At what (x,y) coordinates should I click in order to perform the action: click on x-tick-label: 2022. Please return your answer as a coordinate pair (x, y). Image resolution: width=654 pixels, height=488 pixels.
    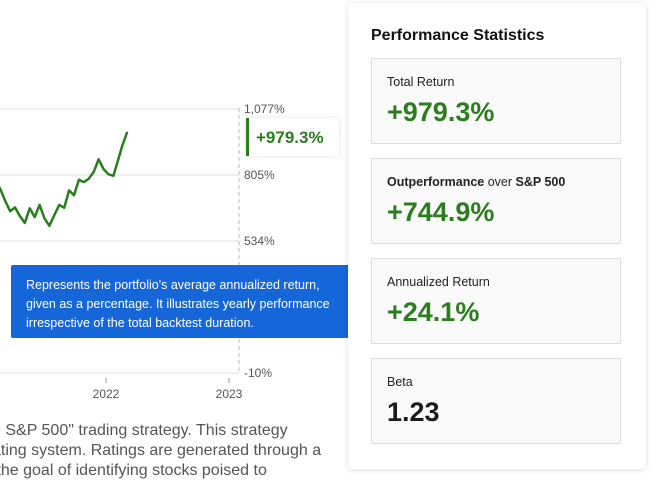
    Looking at the image, I should click on (106, 394).